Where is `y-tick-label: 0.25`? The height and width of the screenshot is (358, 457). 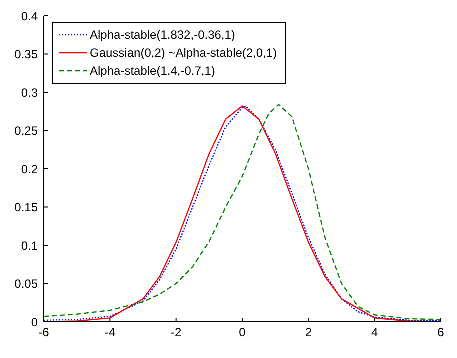
y-tick-label: 0.25 is located at coordinates (26, 131).